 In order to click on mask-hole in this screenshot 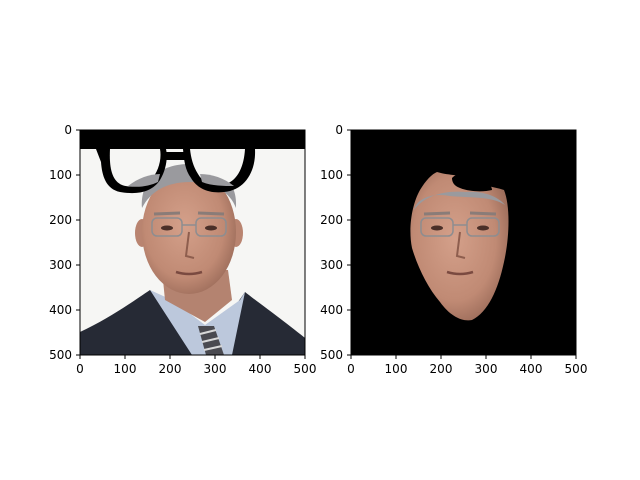, I will do `click(472, 182)`.